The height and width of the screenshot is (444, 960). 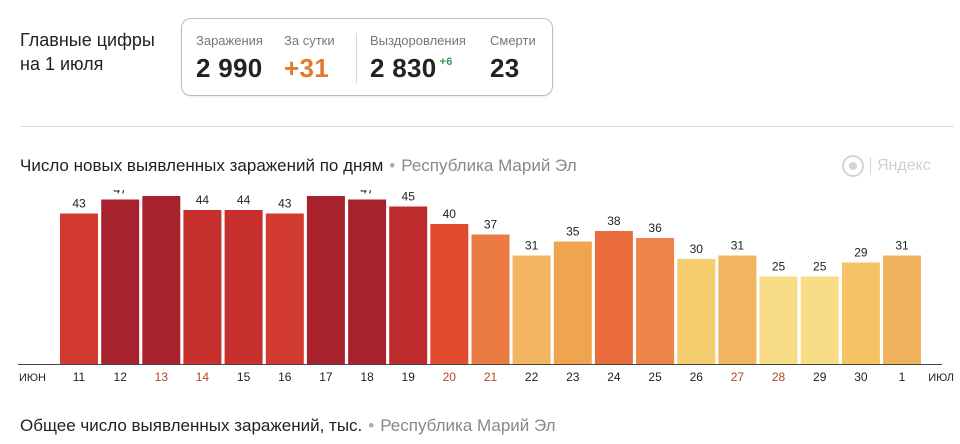 I want to click on chart-title: Число новых выявленных заражений по дням, so click(x=202, y=165).